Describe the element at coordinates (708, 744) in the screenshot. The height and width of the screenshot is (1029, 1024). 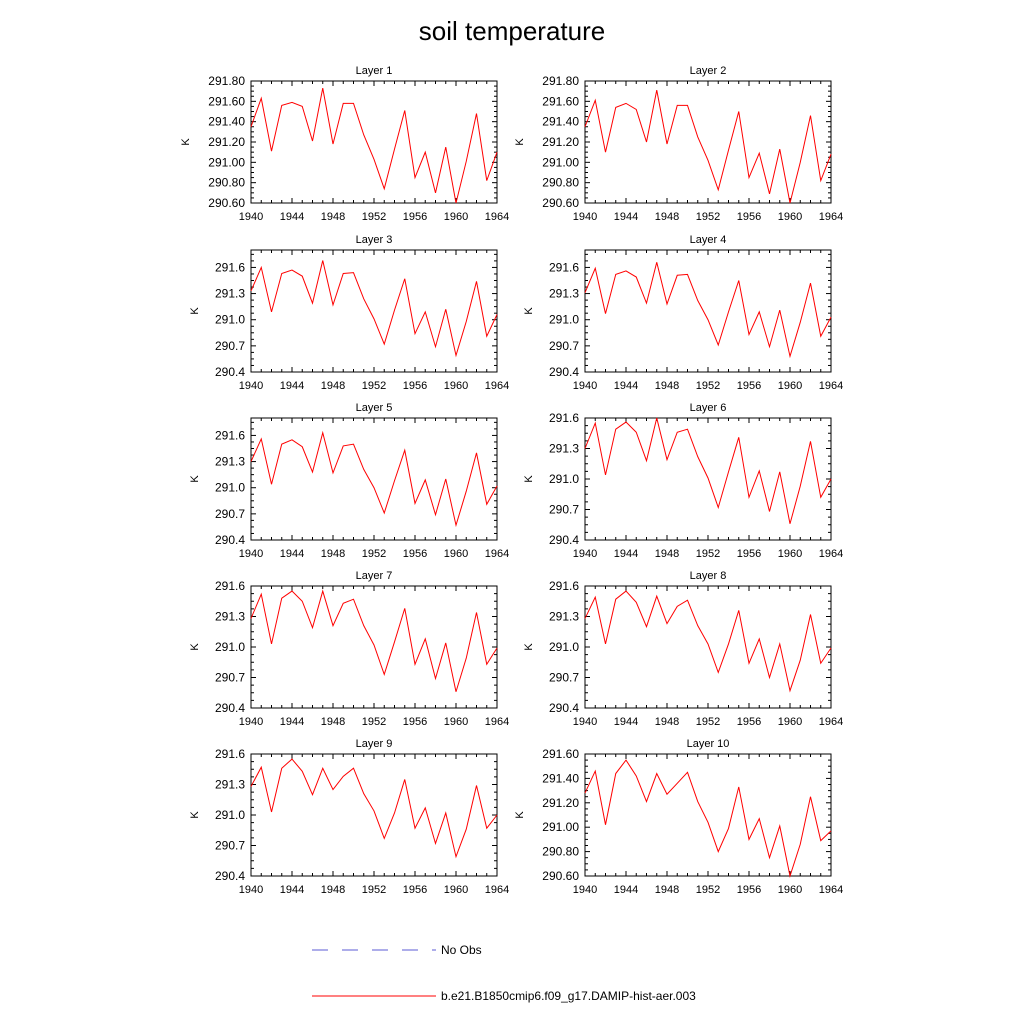
I see `panel-title: Layer 10` at that location.